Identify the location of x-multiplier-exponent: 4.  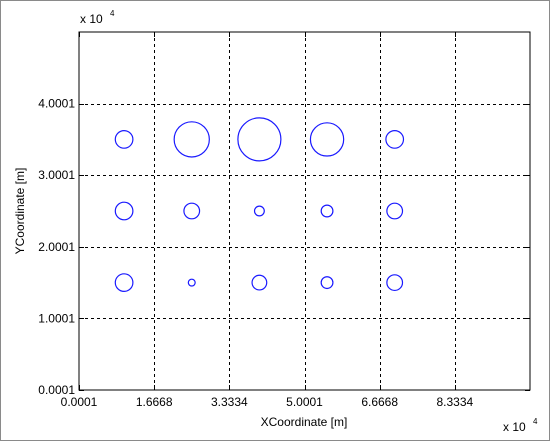
(535, 421).